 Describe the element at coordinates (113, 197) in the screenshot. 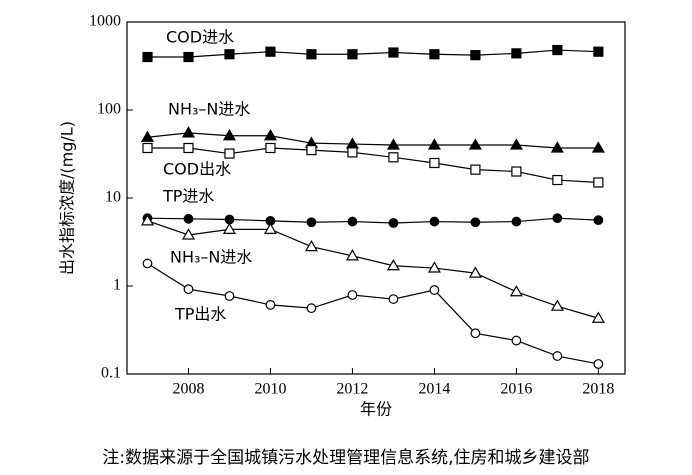

I see `y-tick-label: 10` at that location.